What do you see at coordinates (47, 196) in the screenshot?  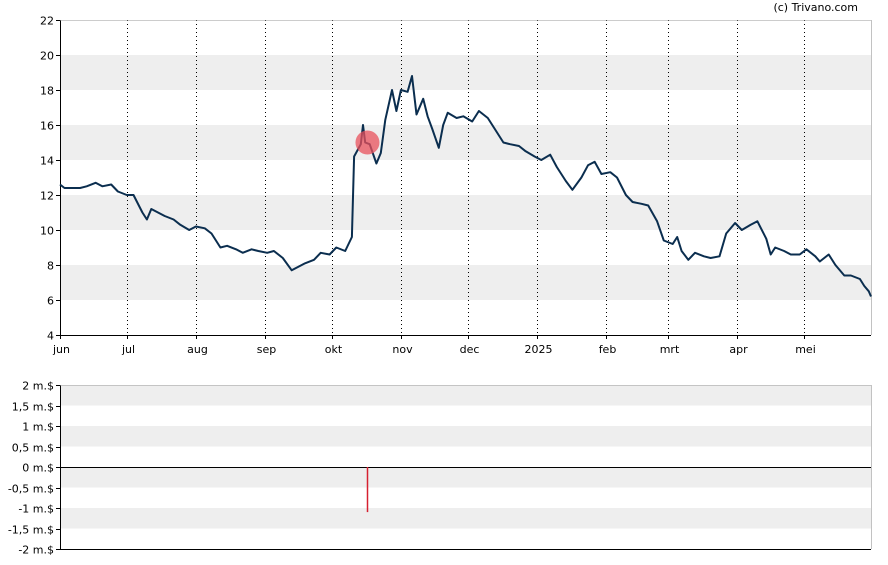 I see `y-tick-label: 12` at bounding box center [47, 196].